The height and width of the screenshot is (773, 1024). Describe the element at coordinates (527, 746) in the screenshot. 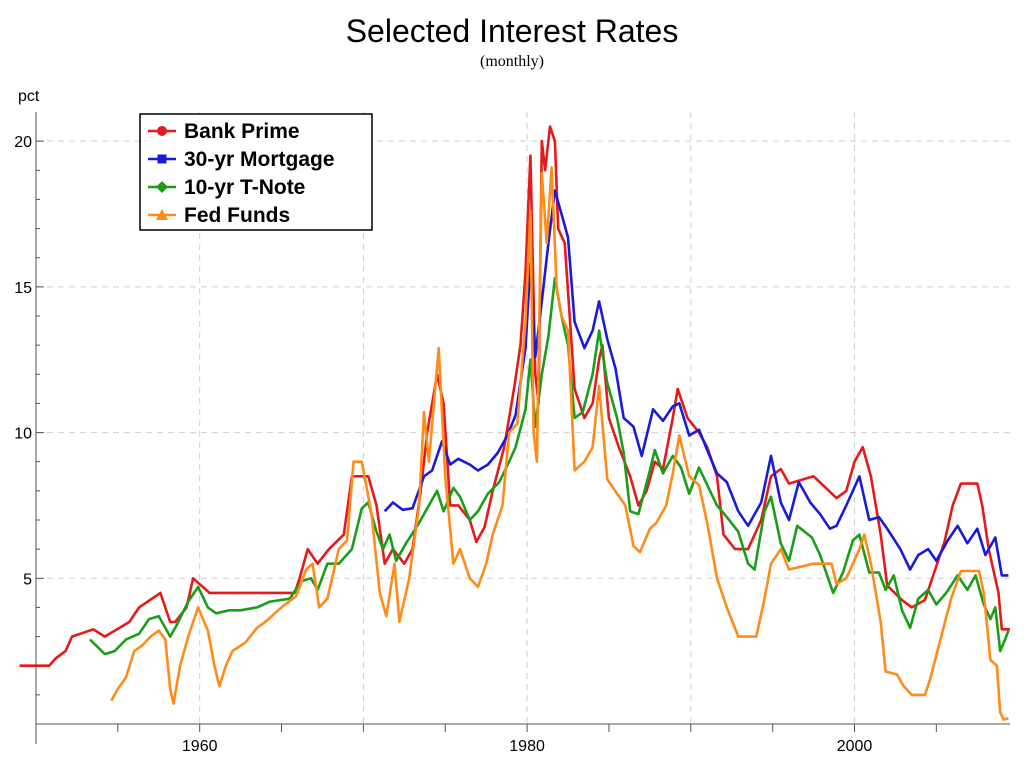

I see `x-tick-label: 1980` at that location.